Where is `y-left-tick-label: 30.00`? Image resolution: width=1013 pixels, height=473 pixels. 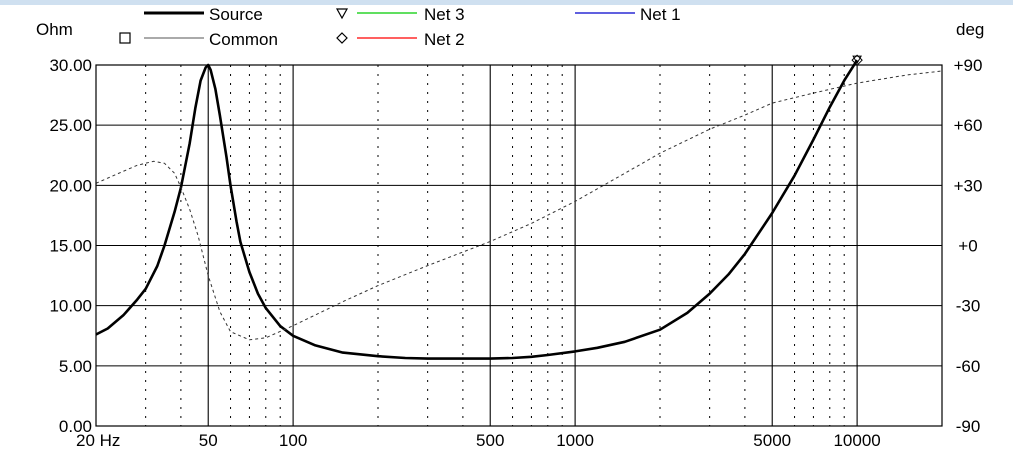 y-left-tick-label: 30.00 is located at coordinates (70, 65).